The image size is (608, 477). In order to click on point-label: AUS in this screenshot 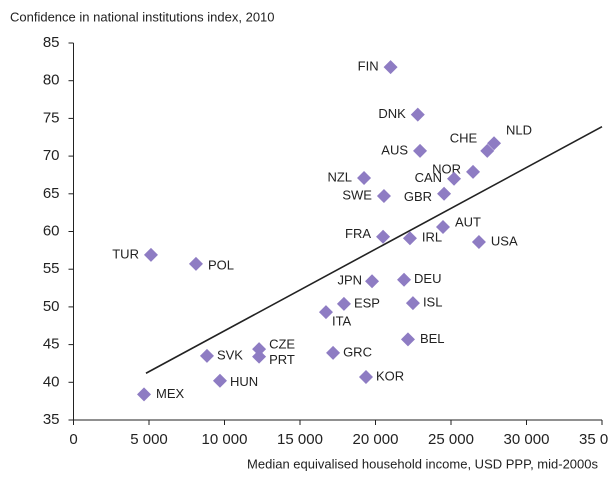, I will do `click(394, 149)`.